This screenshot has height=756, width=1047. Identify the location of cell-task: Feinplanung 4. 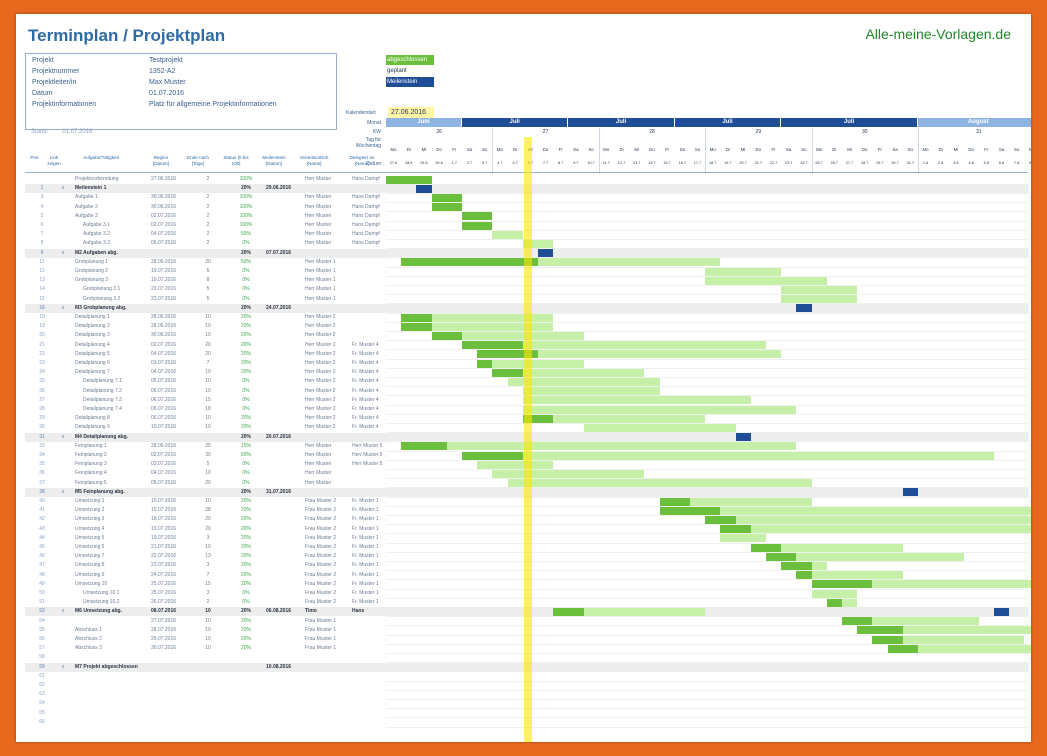
(91, 473).